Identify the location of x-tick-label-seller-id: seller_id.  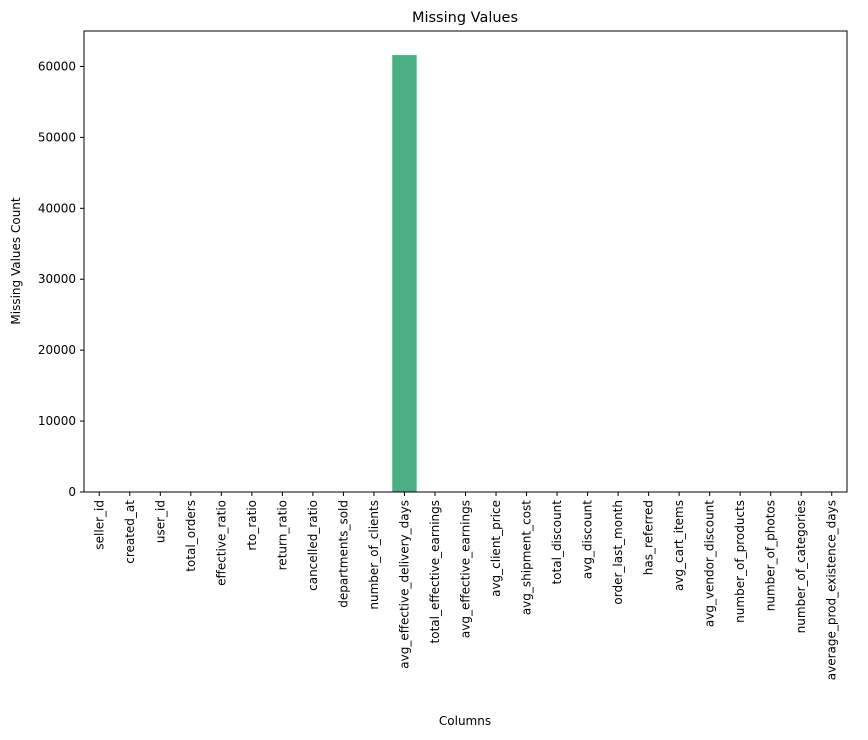
(99, 525).